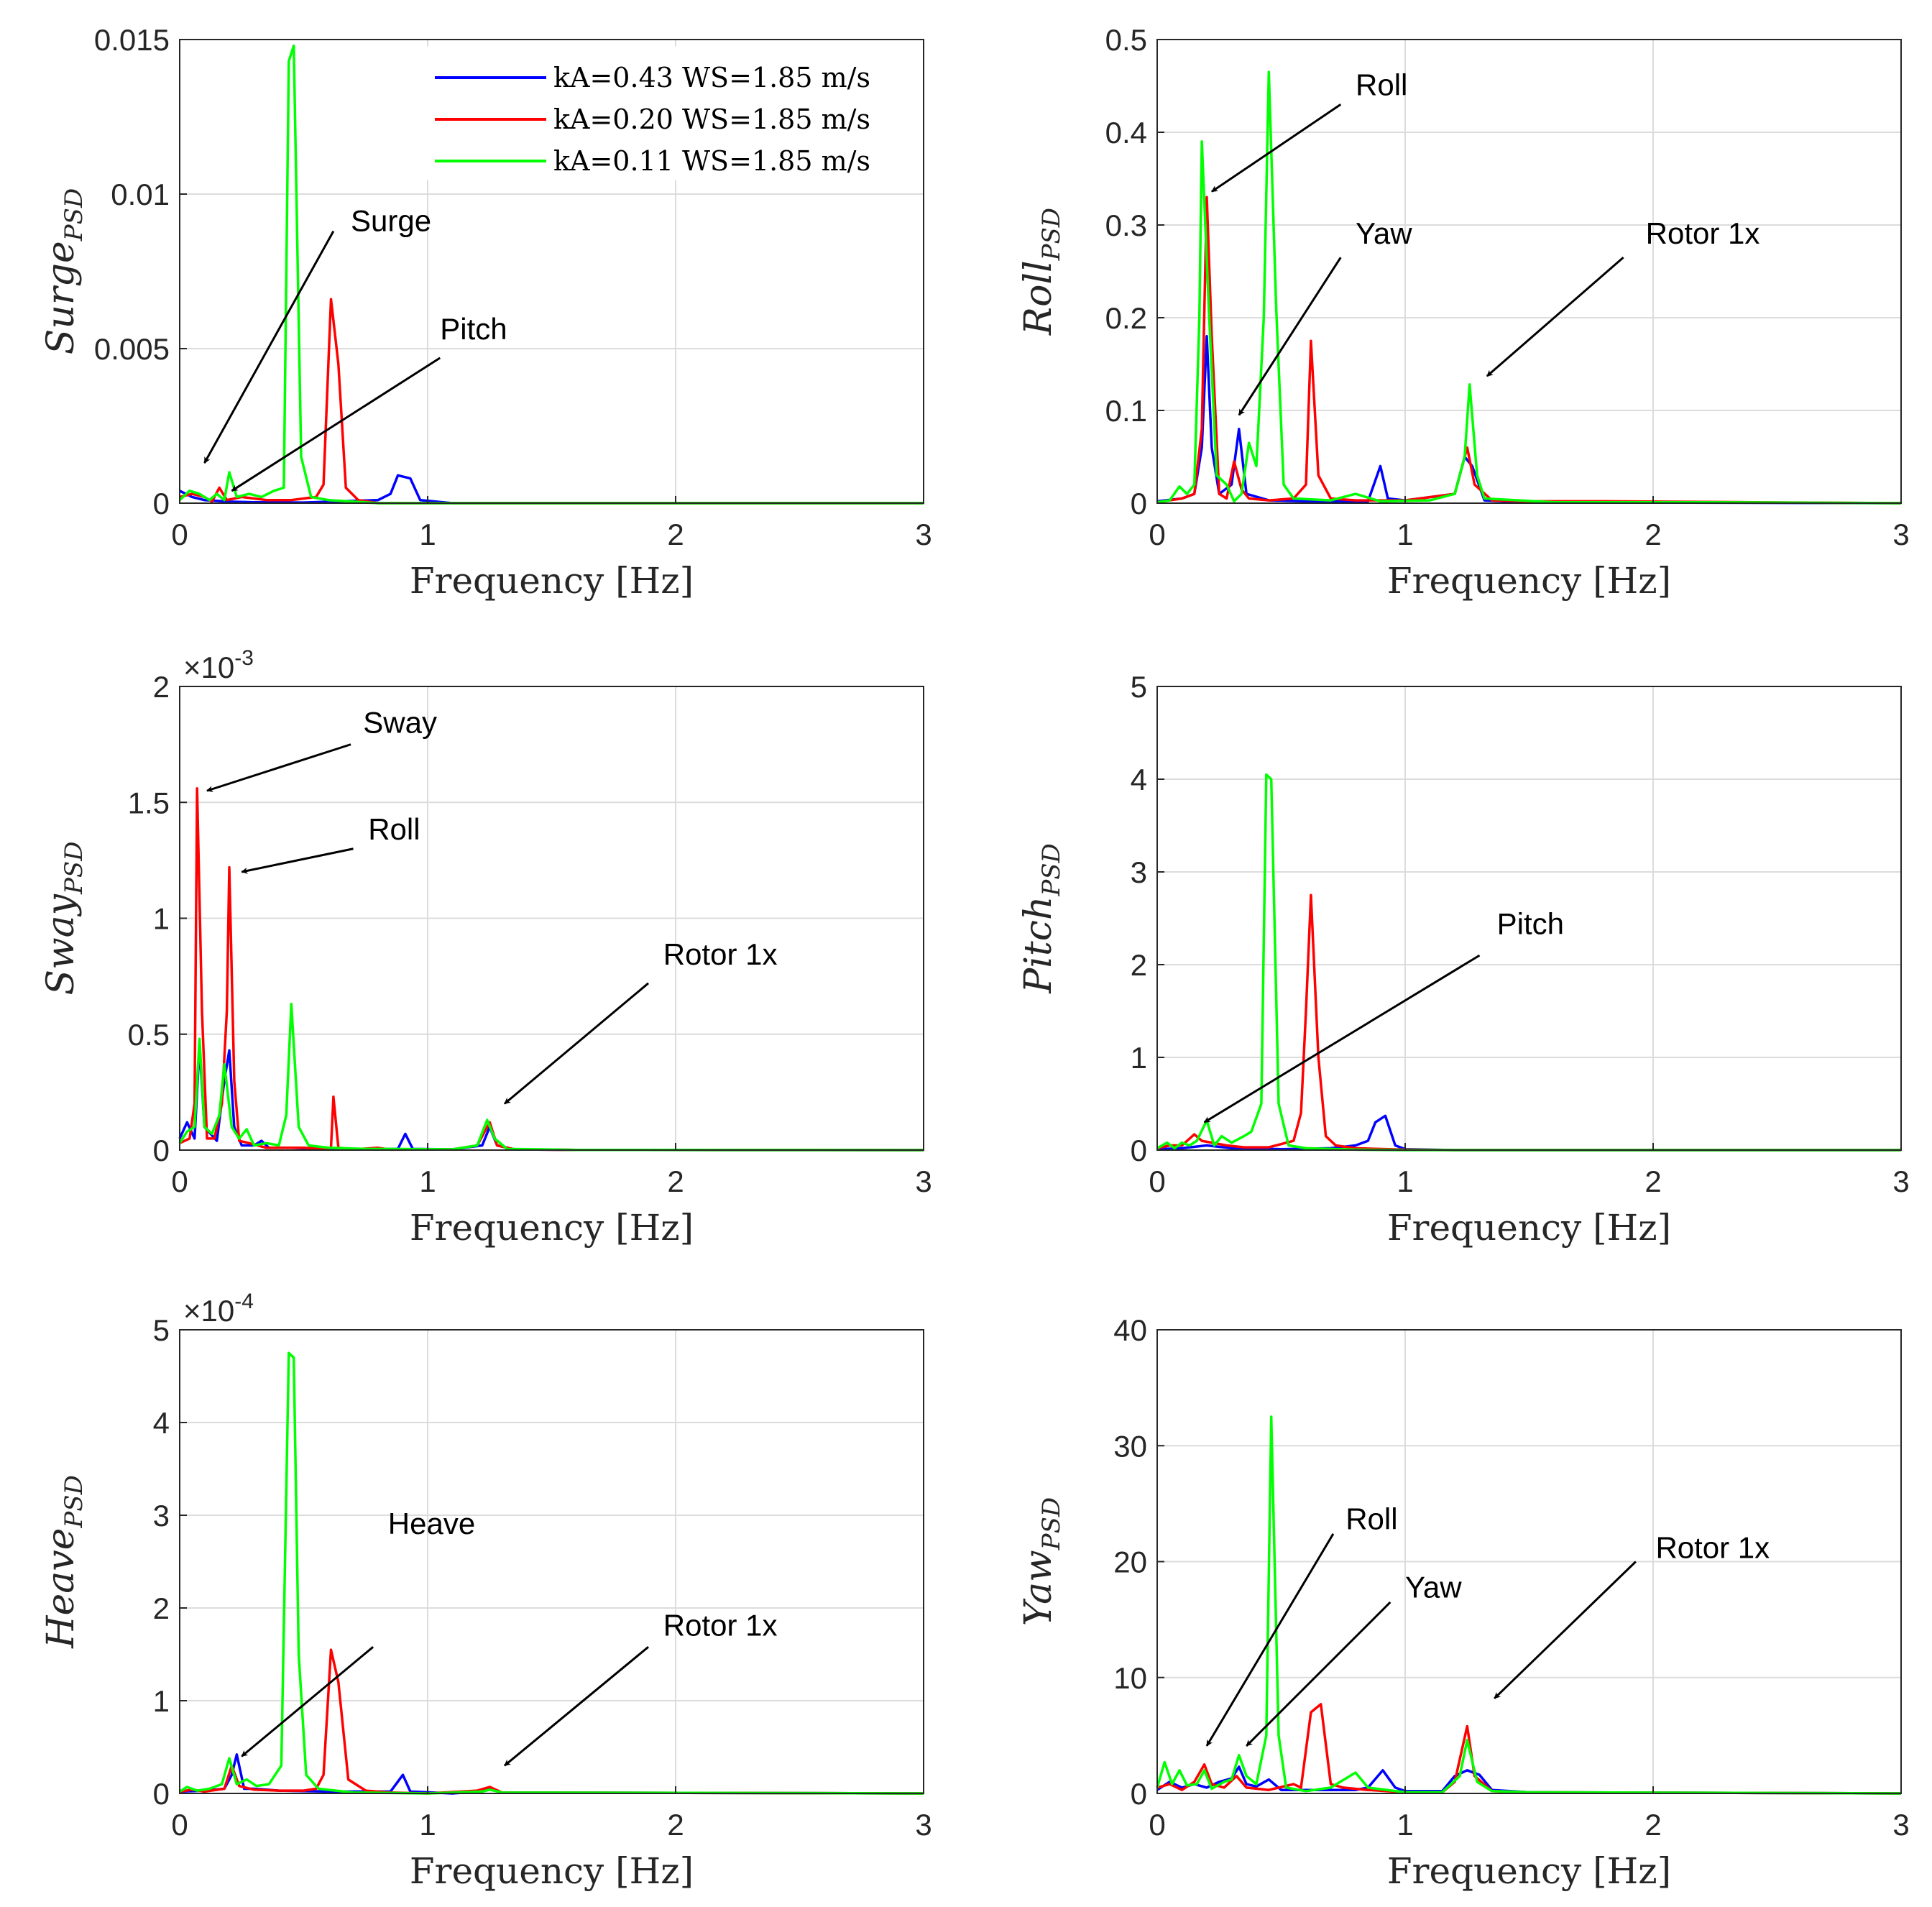  Describe the element at coordinates (140, 194) in the screenshot. I see `y-tick-label: 0.01` at that location.